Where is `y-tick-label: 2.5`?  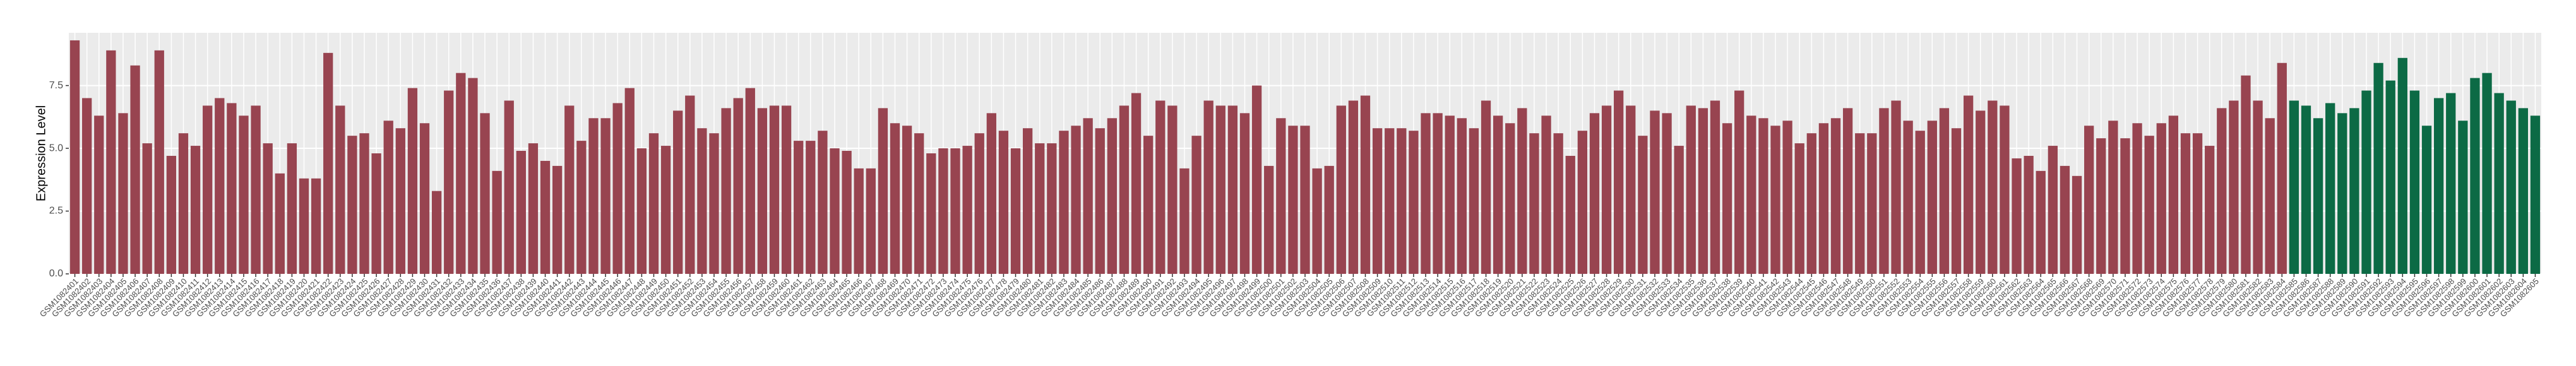
y-tick-label: 2.5 is located at coordinates (56, 211).